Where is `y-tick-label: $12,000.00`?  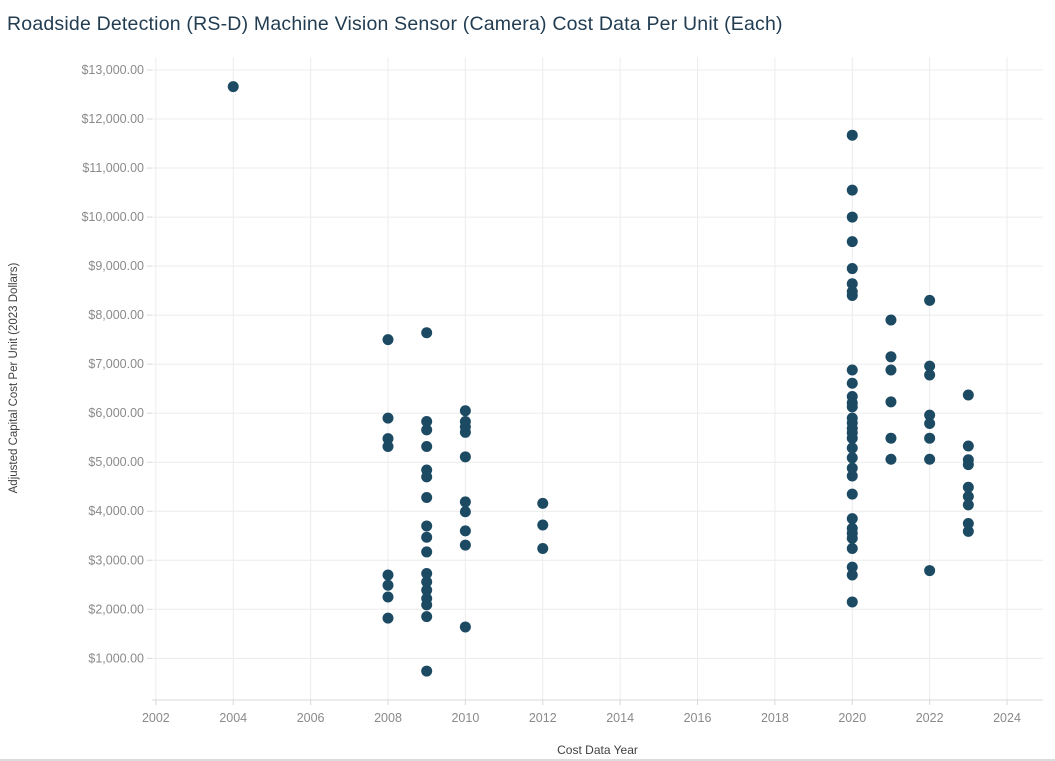
y-tick-label: $12,000.00 is located at coordinates (112, 119).